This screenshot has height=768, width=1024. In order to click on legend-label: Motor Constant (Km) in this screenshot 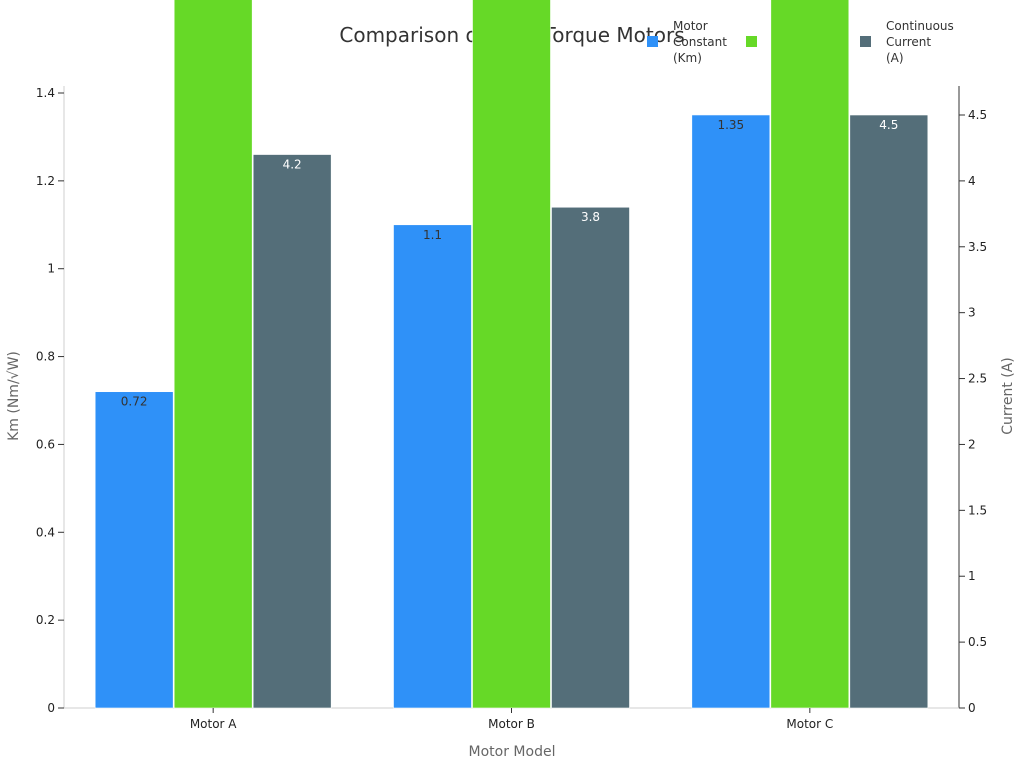, I will do `click(700, 42)`.